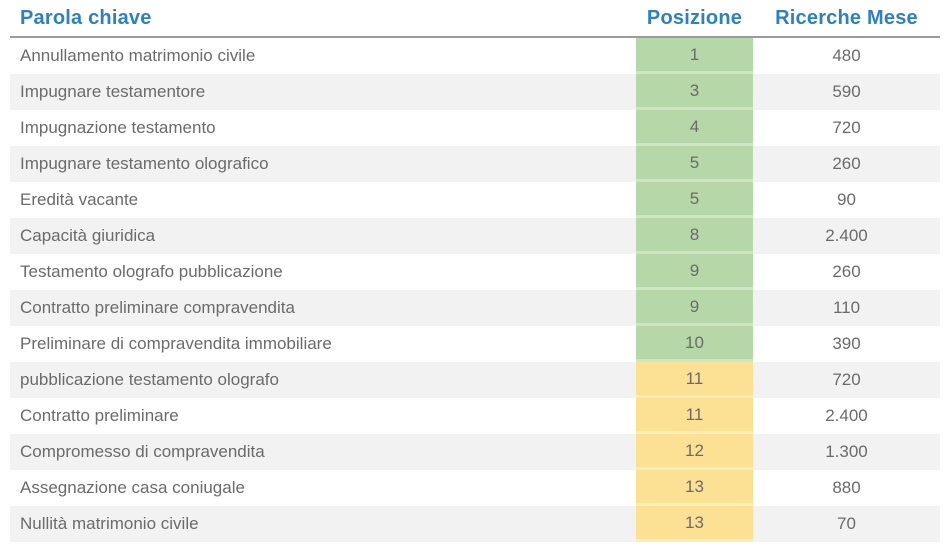 The image size is (951, 558). Describe the element at coordinates (475, 524) in the screenshot. I see `table-row: Nullità matrimonio civile 13 70` at that location.